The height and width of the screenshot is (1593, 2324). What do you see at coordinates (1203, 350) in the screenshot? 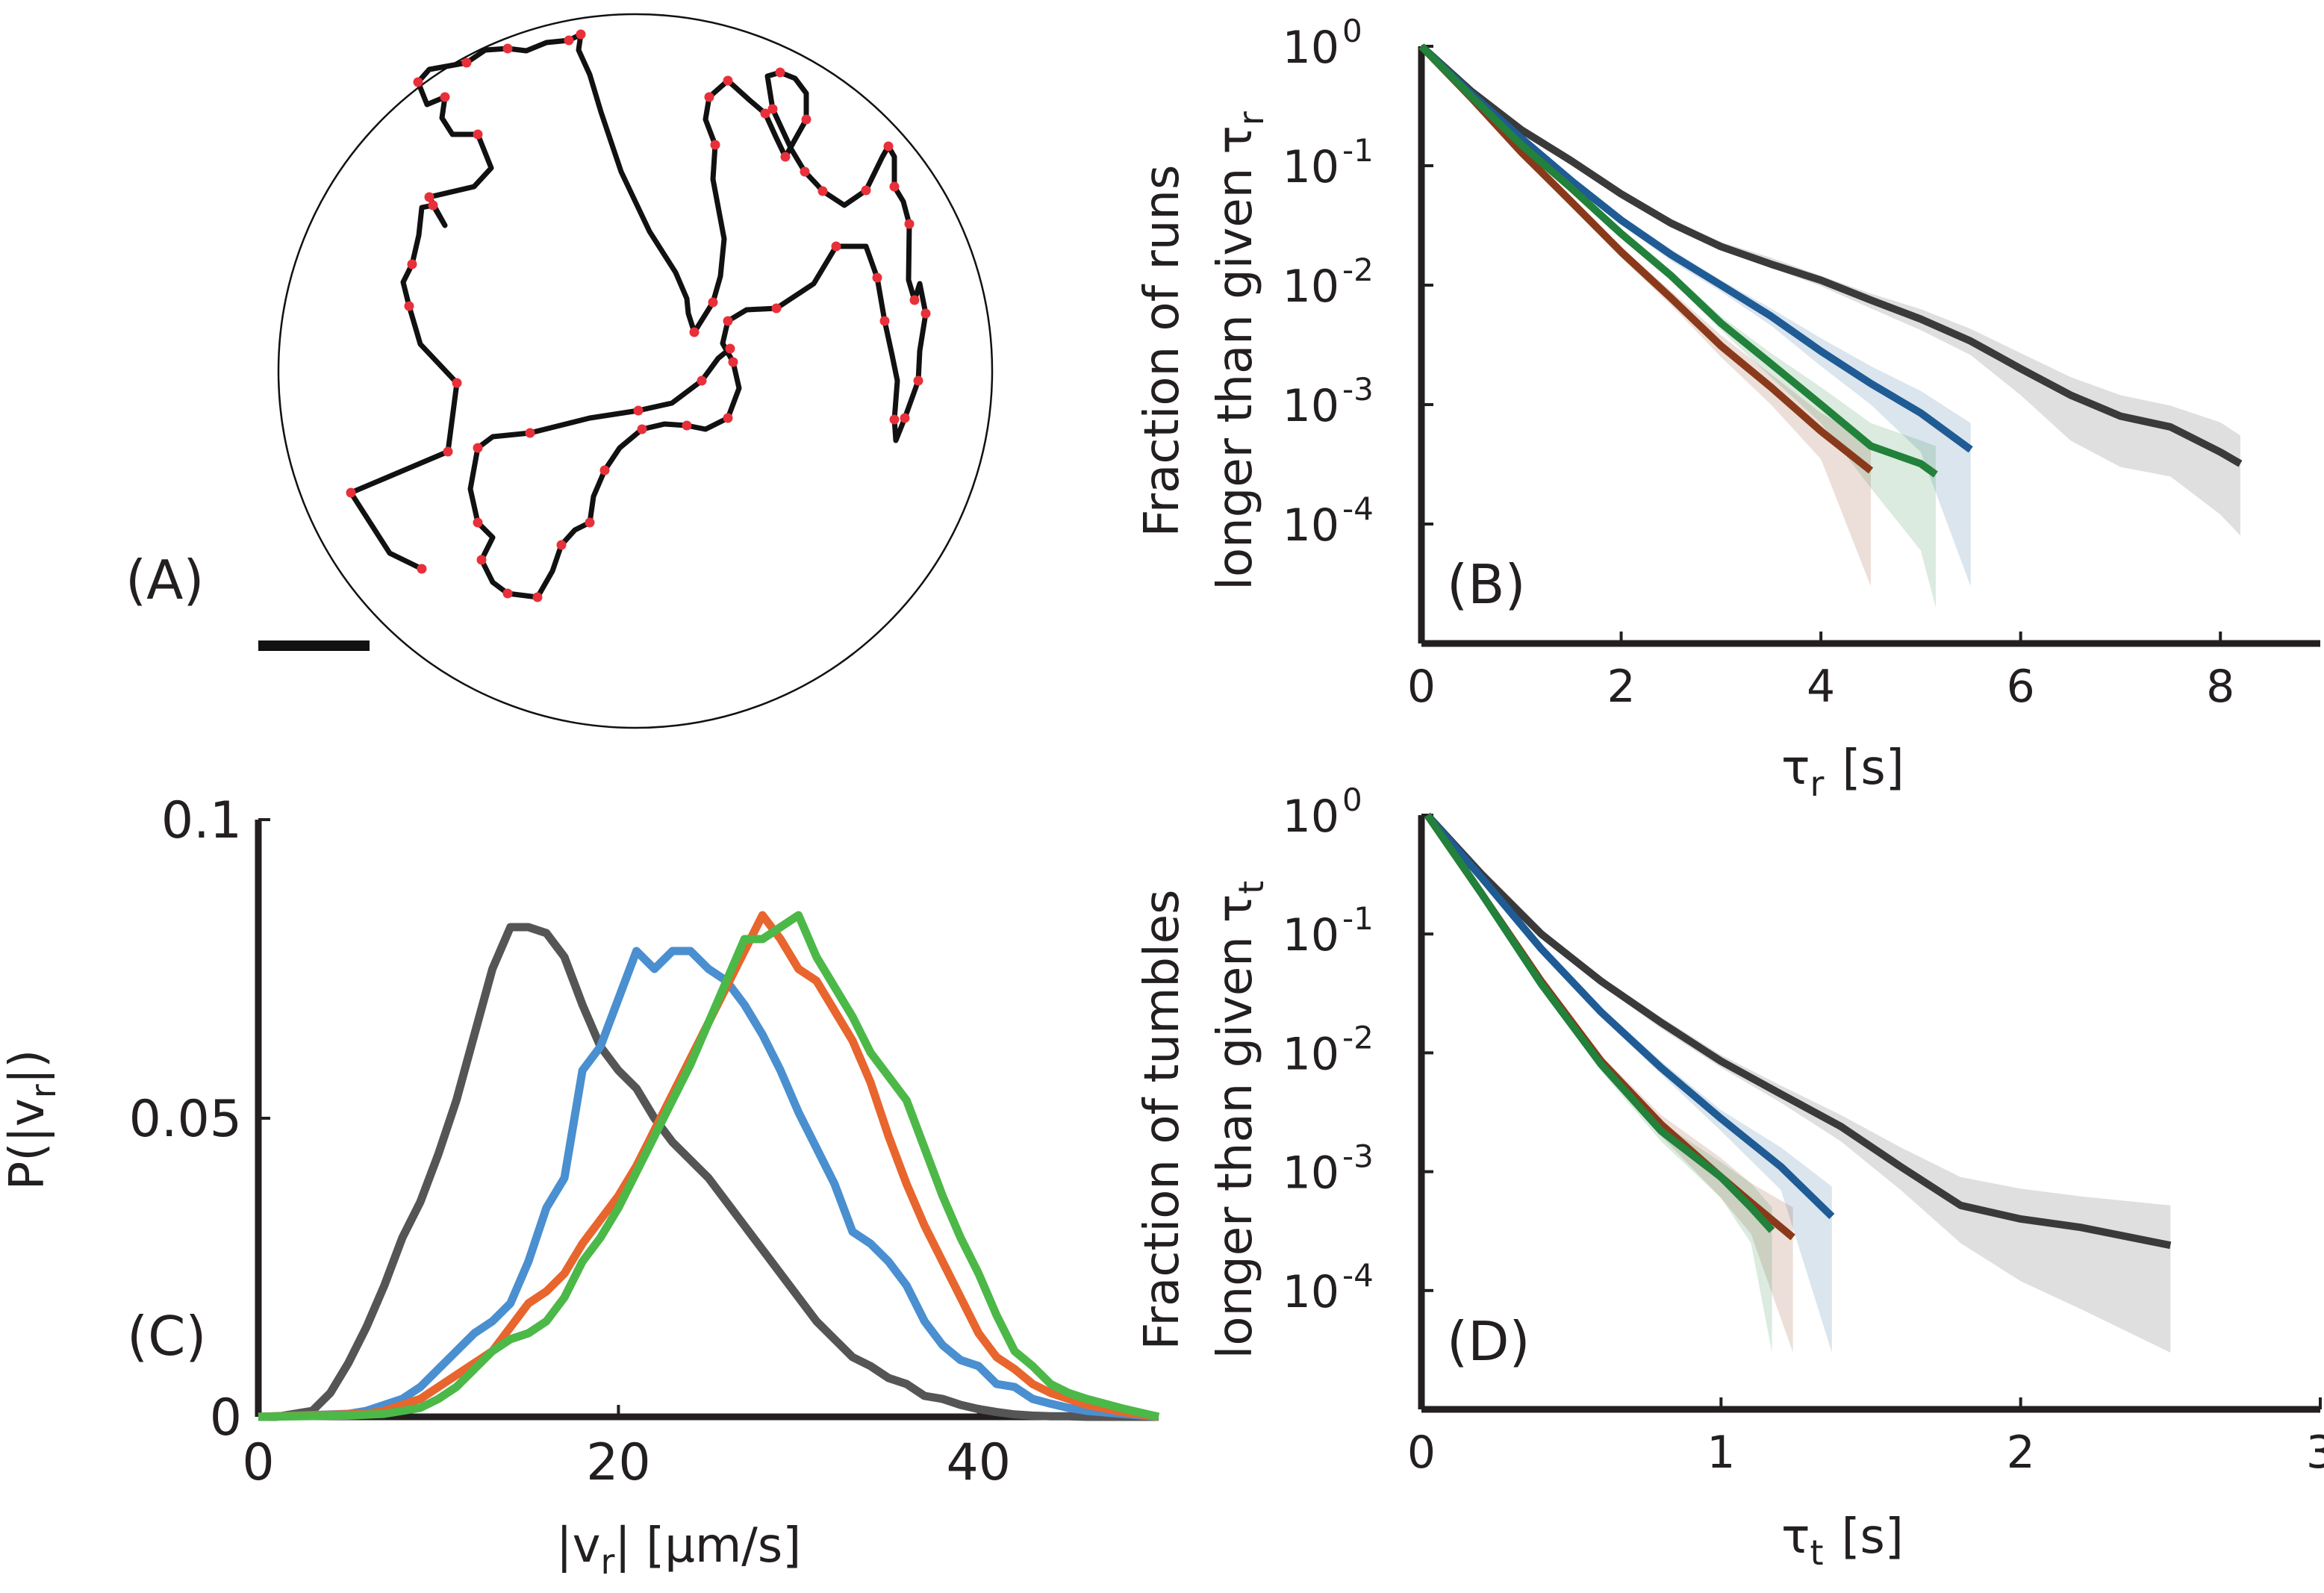
I see `panel-b-ylabel: Fraction of runs longer than givenτr` at bounding box center [1203, 350].